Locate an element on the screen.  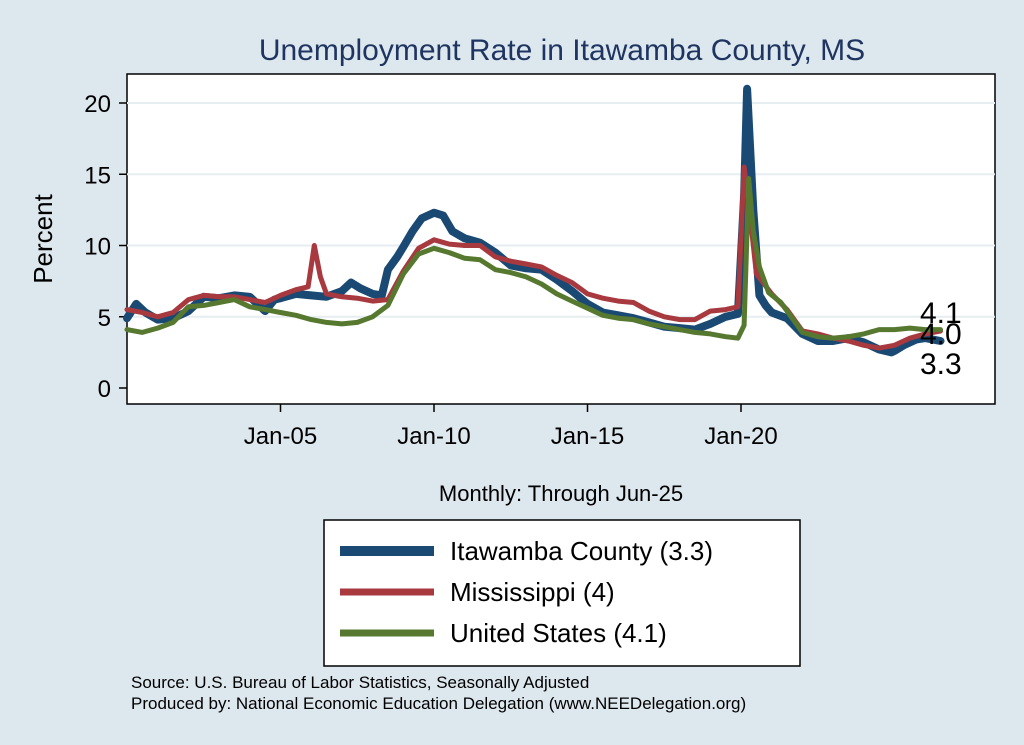
y-axis-ticks: 0 5 10 15 20 is located at coordinates (105, 247).